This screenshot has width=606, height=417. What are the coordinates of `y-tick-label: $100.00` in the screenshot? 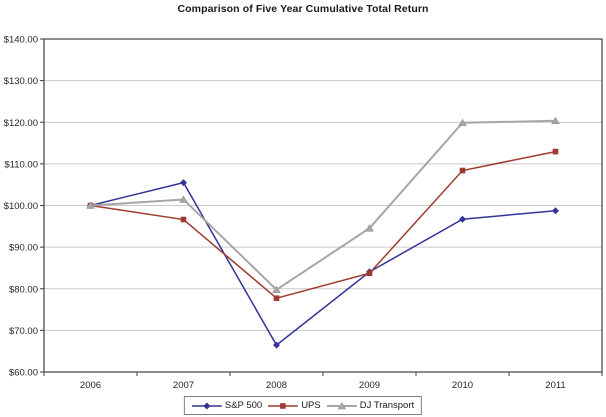 It's located at (21, 206).